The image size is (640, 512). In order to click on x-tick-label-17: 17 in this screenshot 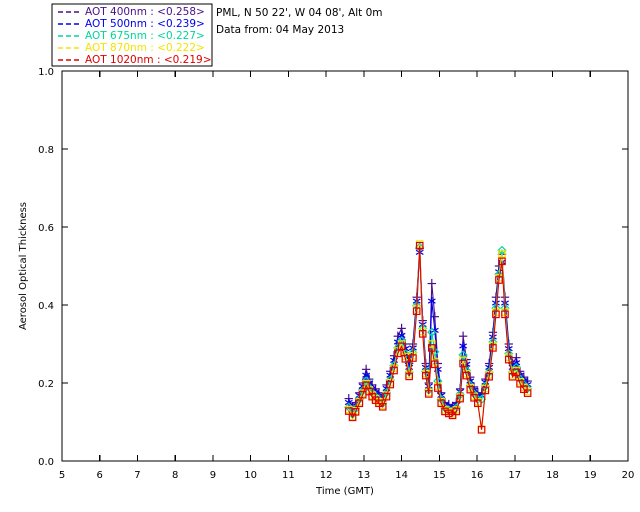, I will do `click(514, 475)`.